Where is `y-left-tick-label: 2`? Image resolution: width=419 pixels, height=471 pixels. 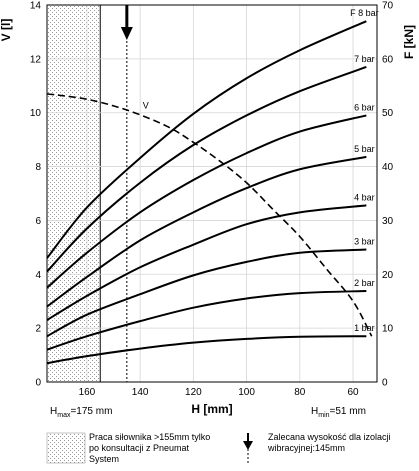 y-left-tick-label: 2 is located at coordinates (38, 329).